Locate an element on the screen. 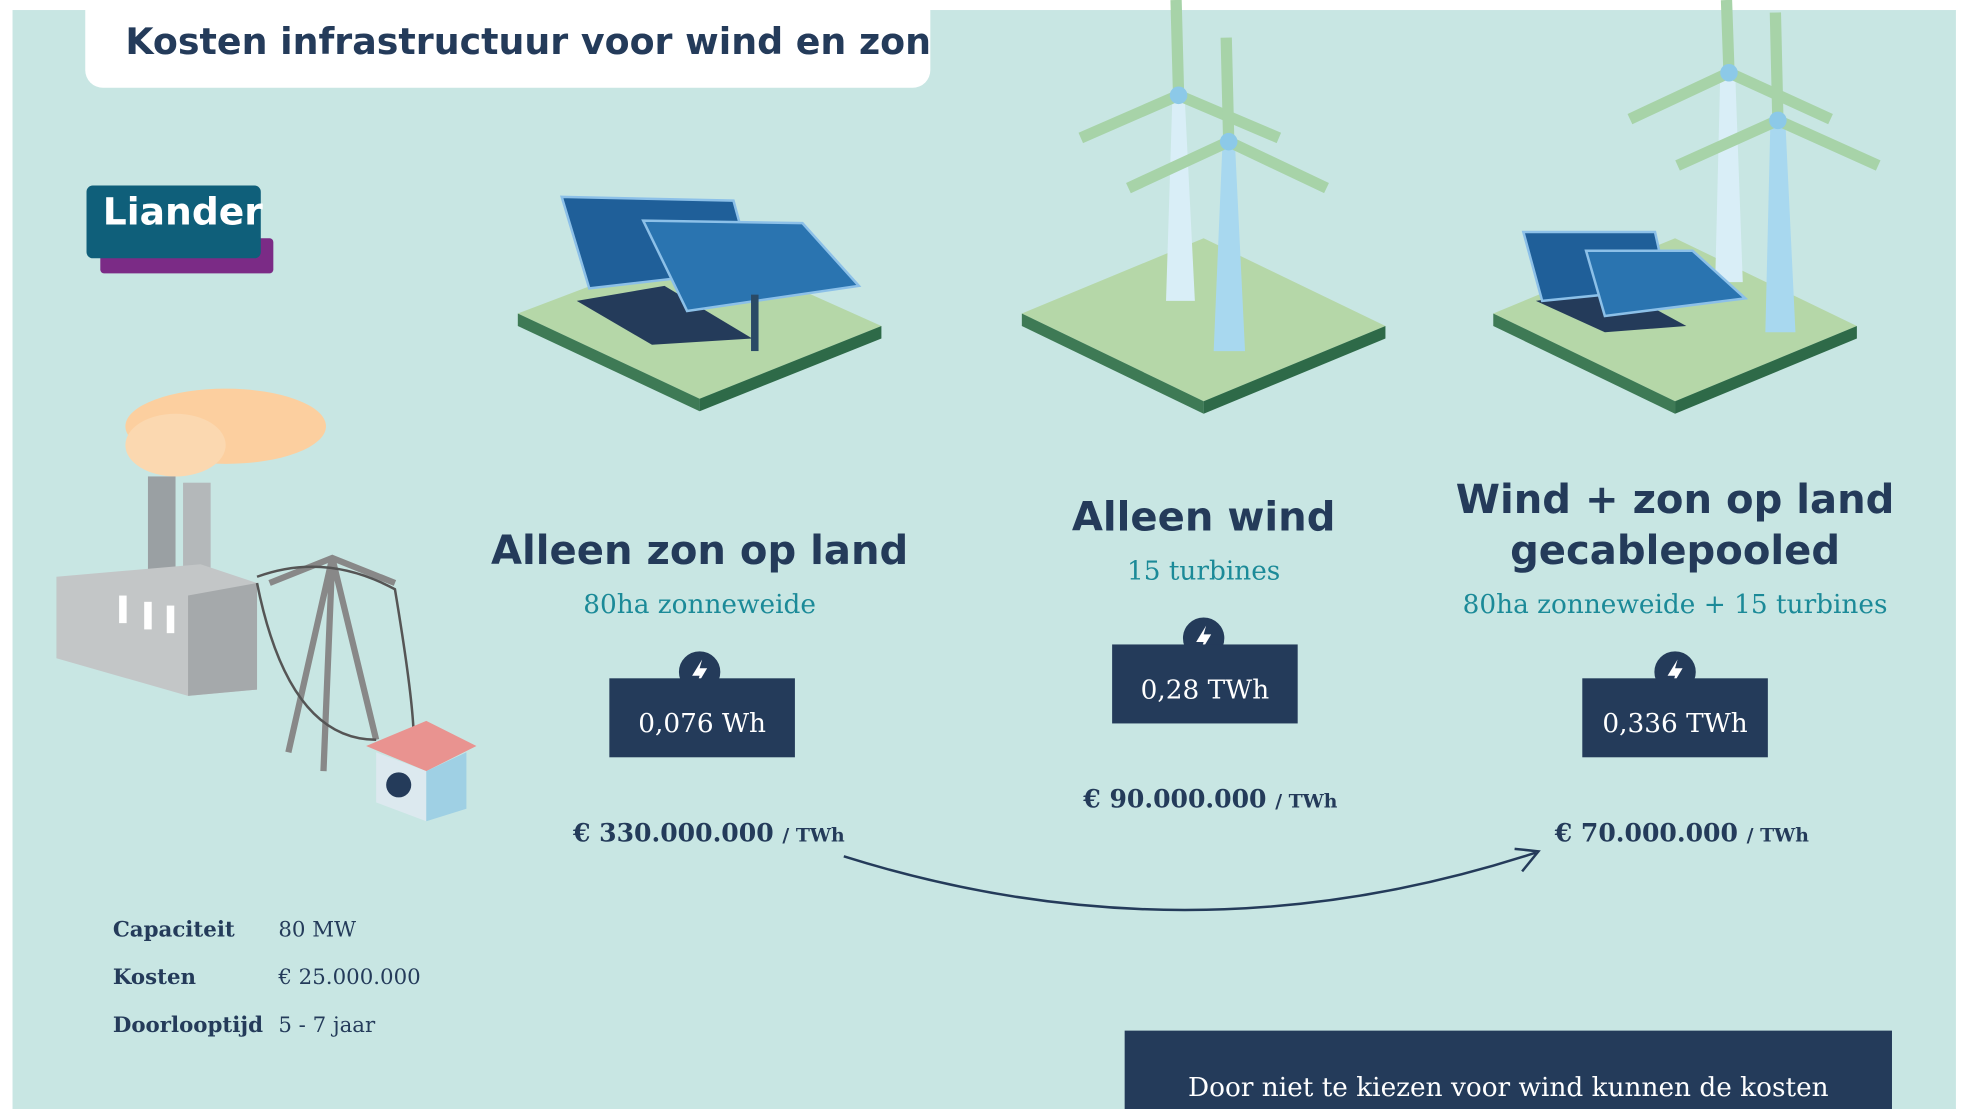  cost-value: € 330.000.000 is located at coordinates (673, 832).